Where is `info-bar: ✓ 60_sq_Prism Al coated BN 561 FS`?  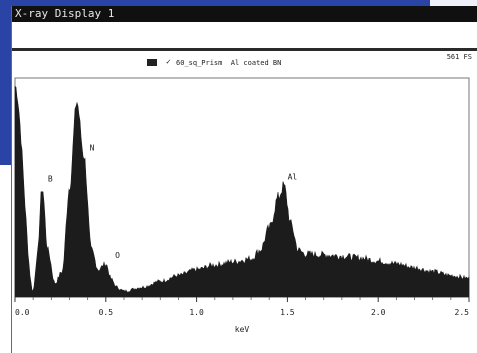
info-bar: ✓ 60_sq_Prism Al coated BN 561 FS is located at coordinates (244, 65).